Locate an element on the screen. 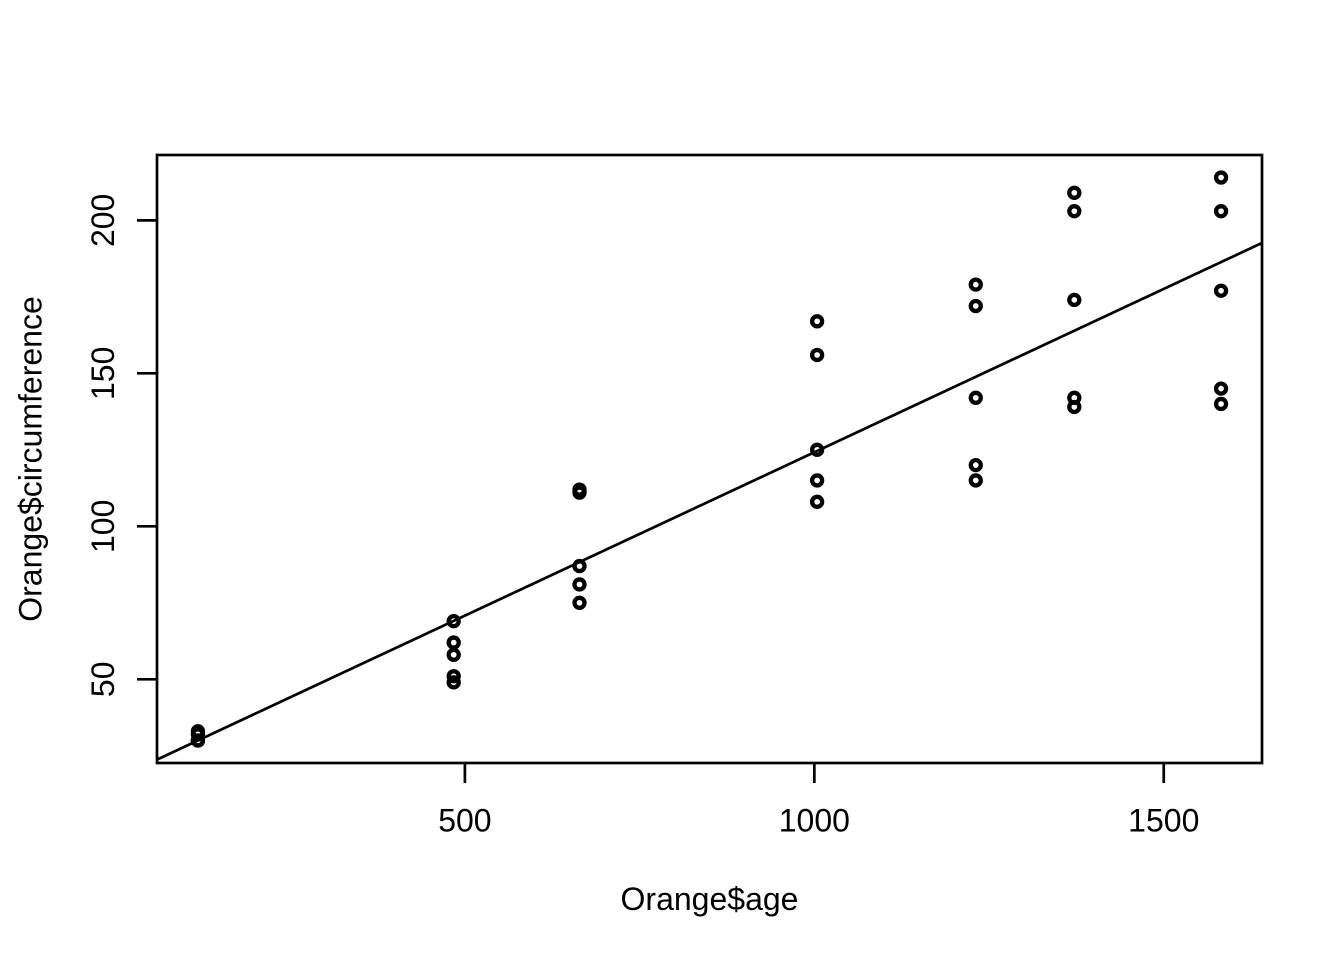  x-tick-label: 1000 is located at coordinates (814, 821).